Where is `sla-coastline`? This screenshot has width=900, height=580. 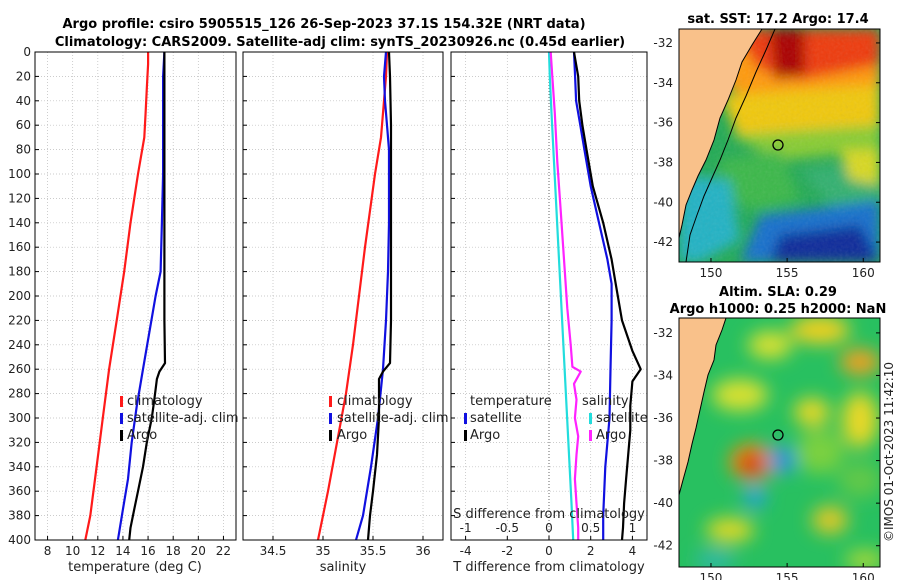
sla-coastline is located at coordinates (703, 407).